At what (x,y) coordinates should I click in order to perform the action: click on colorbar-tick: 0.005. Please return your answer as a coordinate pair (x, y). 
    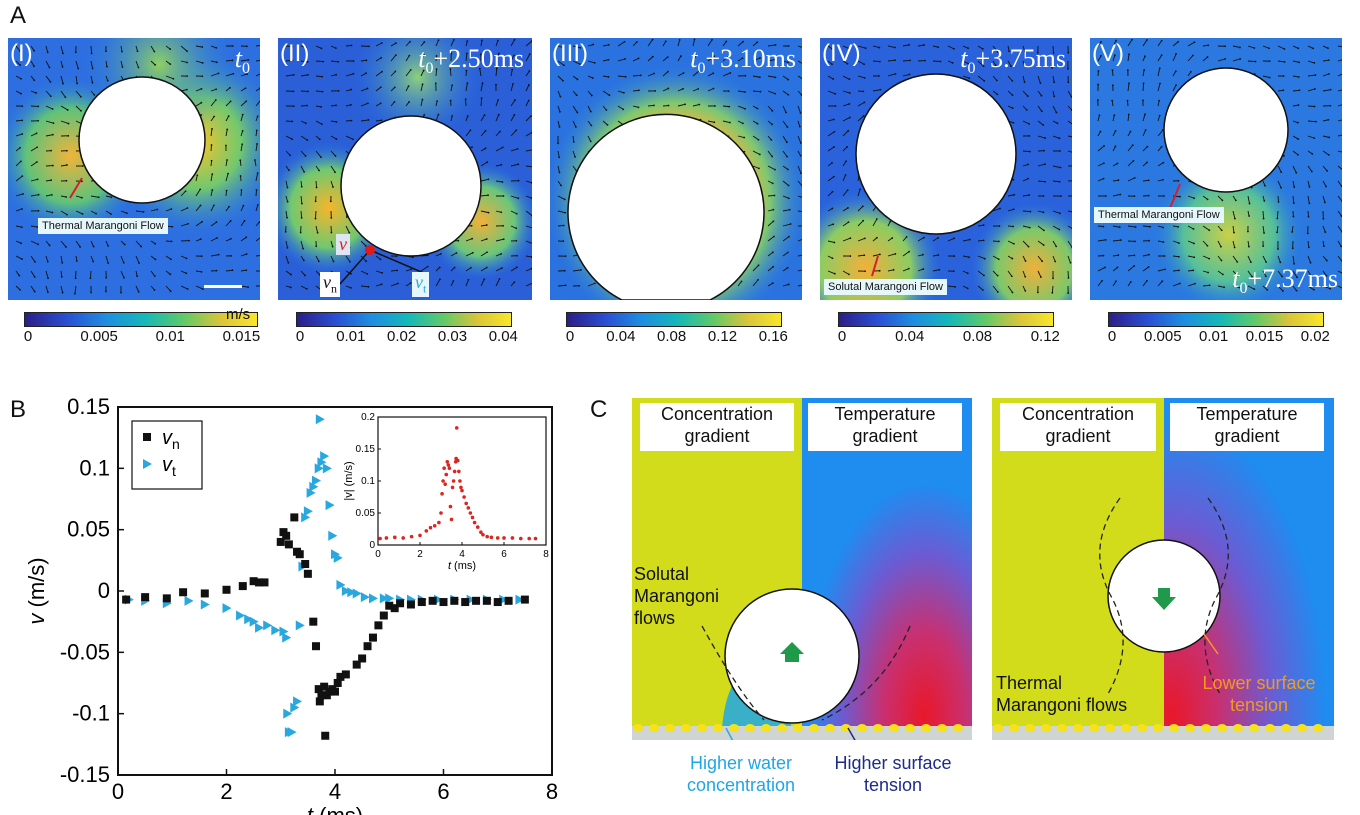
    Looking at the image, I should click on (99, 336).